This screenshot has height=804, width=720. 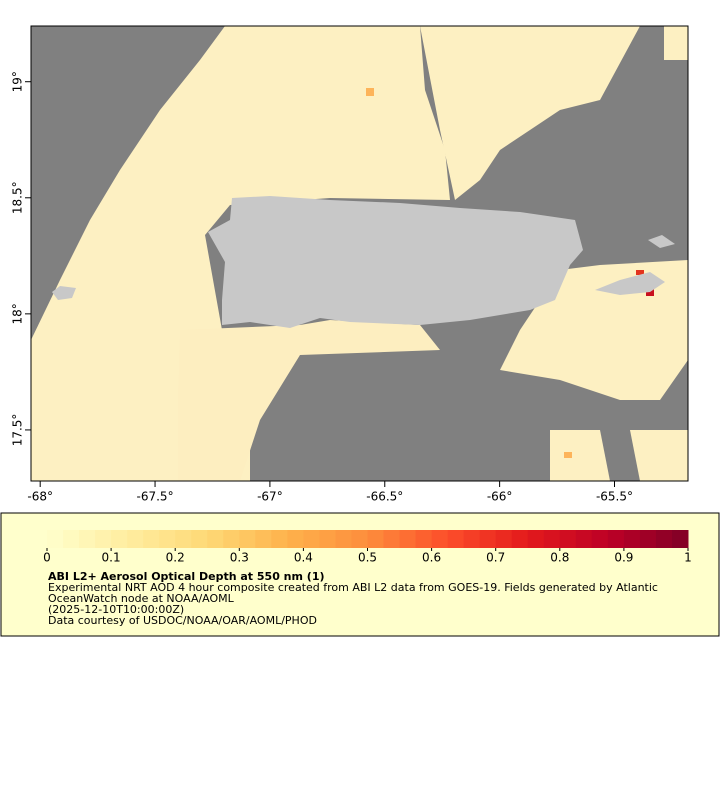 What do you see at coordinates (367, 558) in the screenshot?
I see `colorbar-tick-label: 0.5` at bounding box center [367, 558].